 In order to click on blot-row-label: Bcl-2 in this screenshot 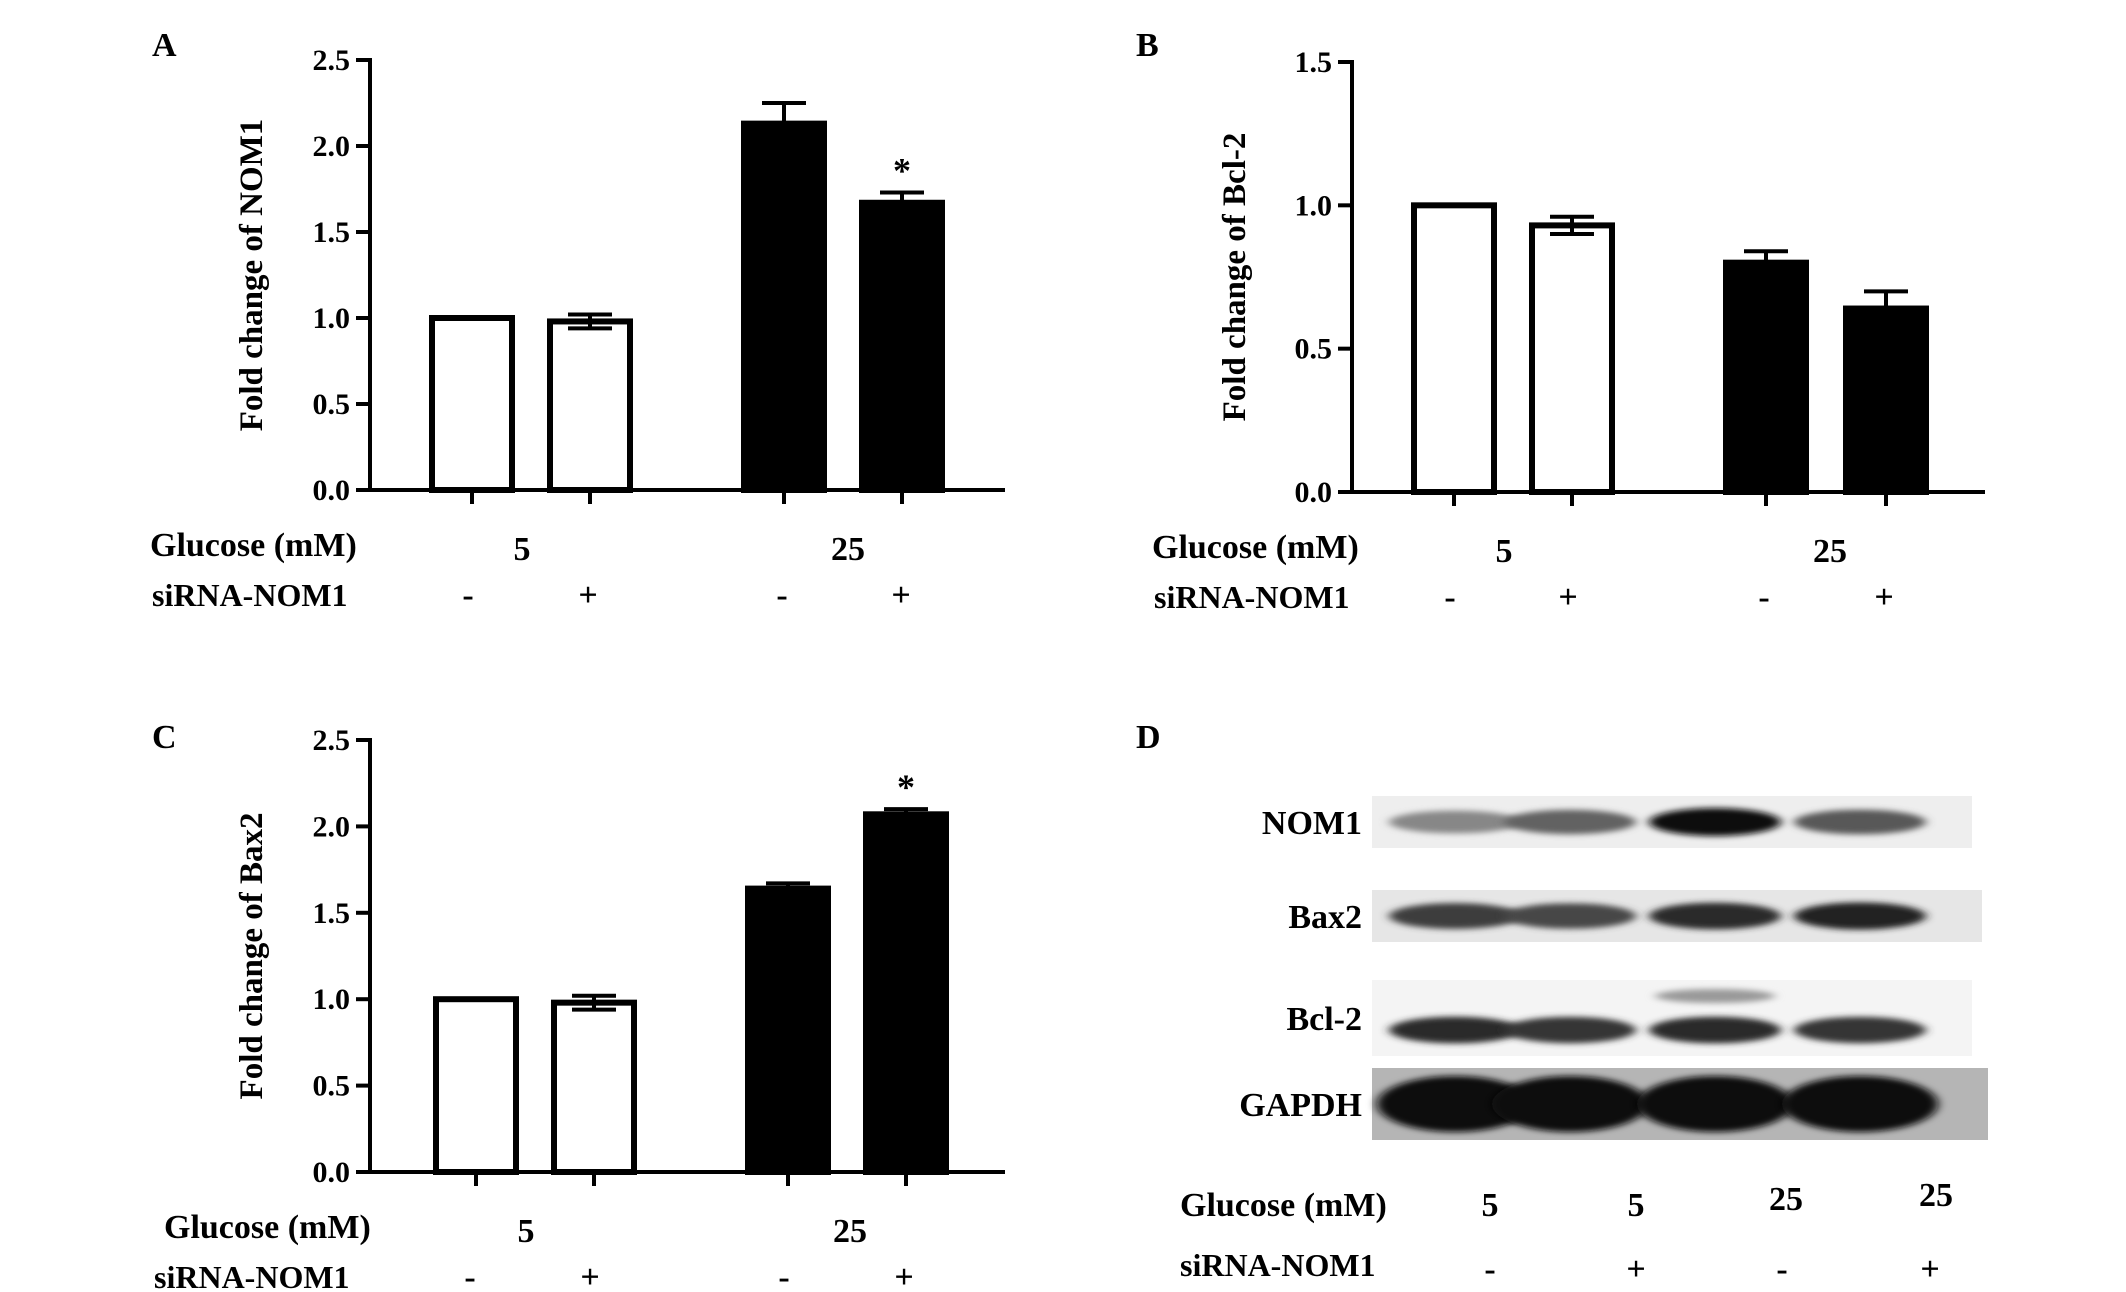, I will do `click(1324, 1019)`.